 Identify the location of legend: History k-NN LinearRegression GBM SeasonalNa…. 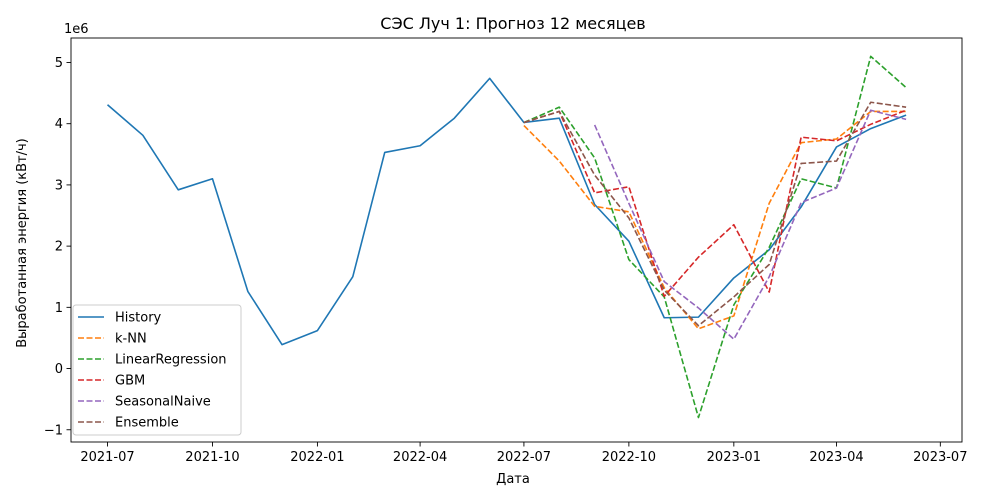
(157, 370).